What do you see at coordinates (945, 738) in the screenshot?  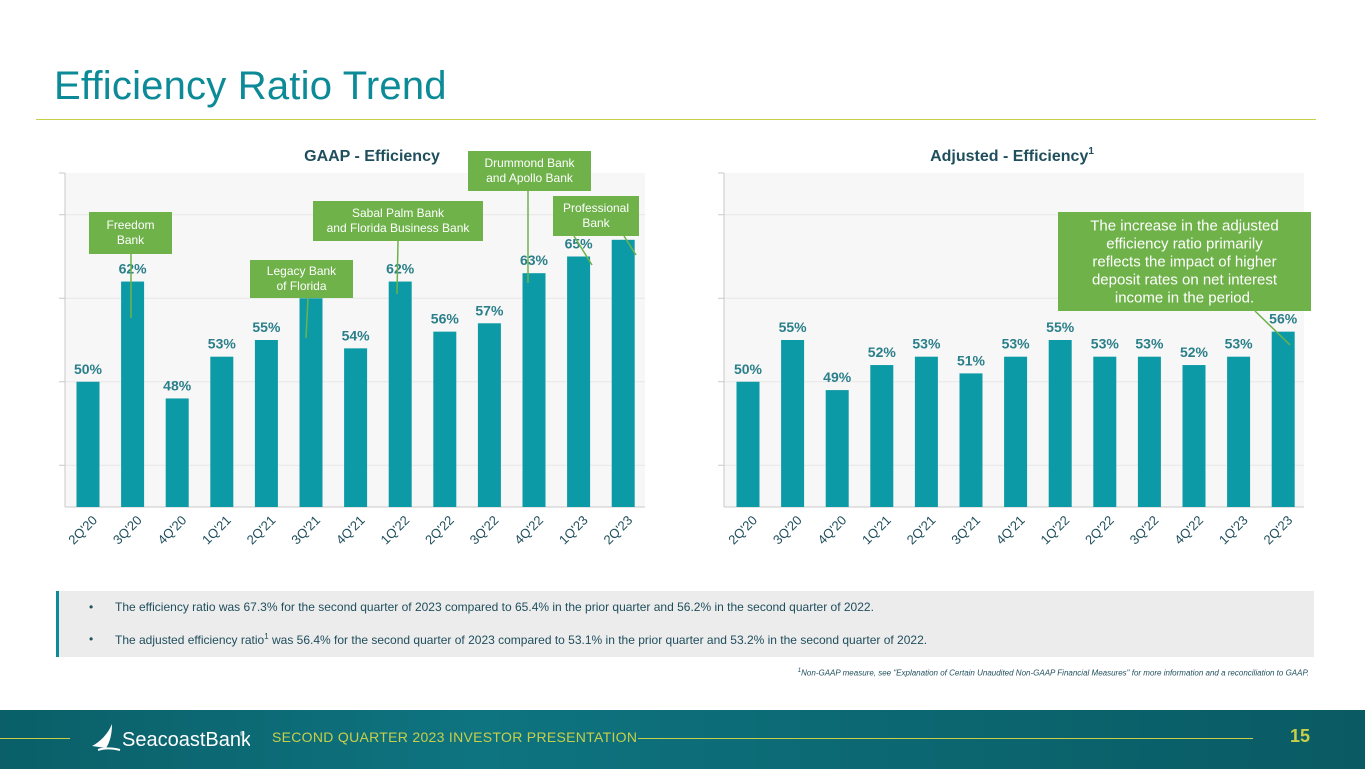 I see `footer-rule-right` at bounding box center [945, 738].